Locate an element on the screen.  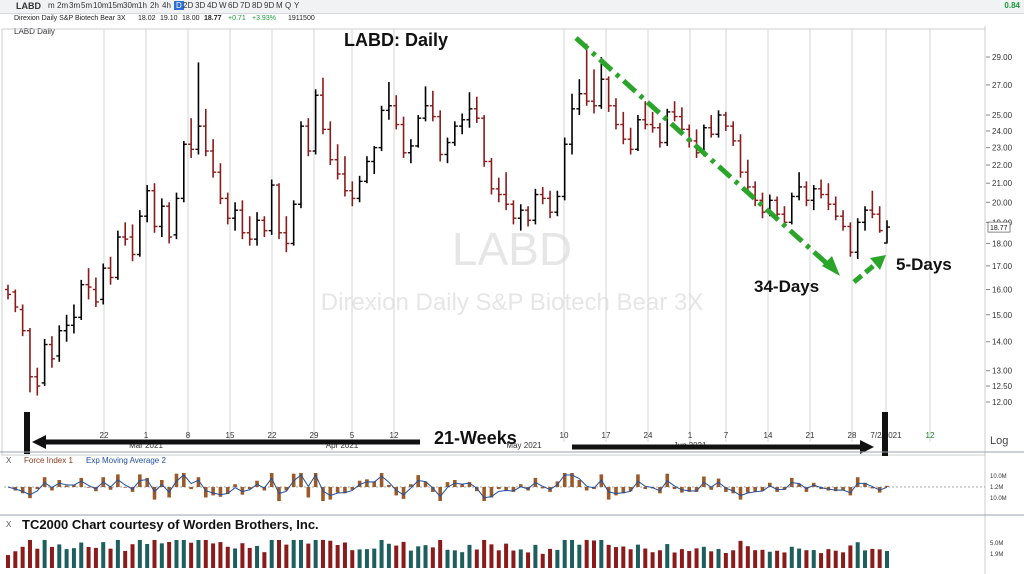
symbol-label: LABD is located at coordinates (28, 6).